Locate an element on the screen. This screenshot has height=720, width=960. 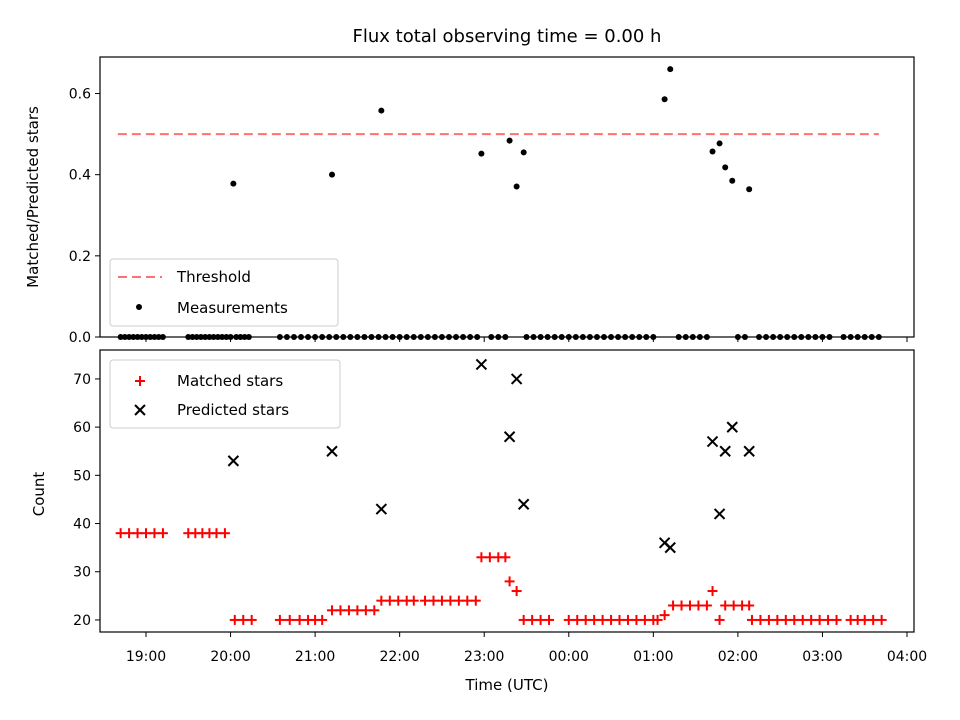
y-tick-label: 50 is located at coordinates (82, 476).